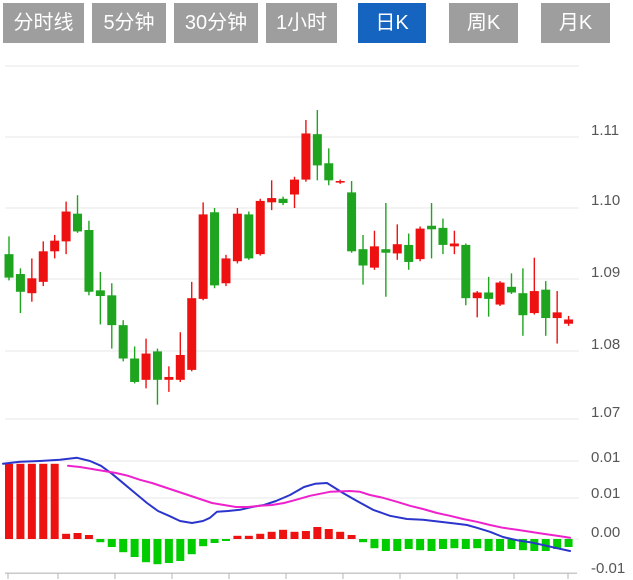  Describe the element at coordinates (483, 23) in the screenshot. I see `tab-weekly-k: 周K` at that location.